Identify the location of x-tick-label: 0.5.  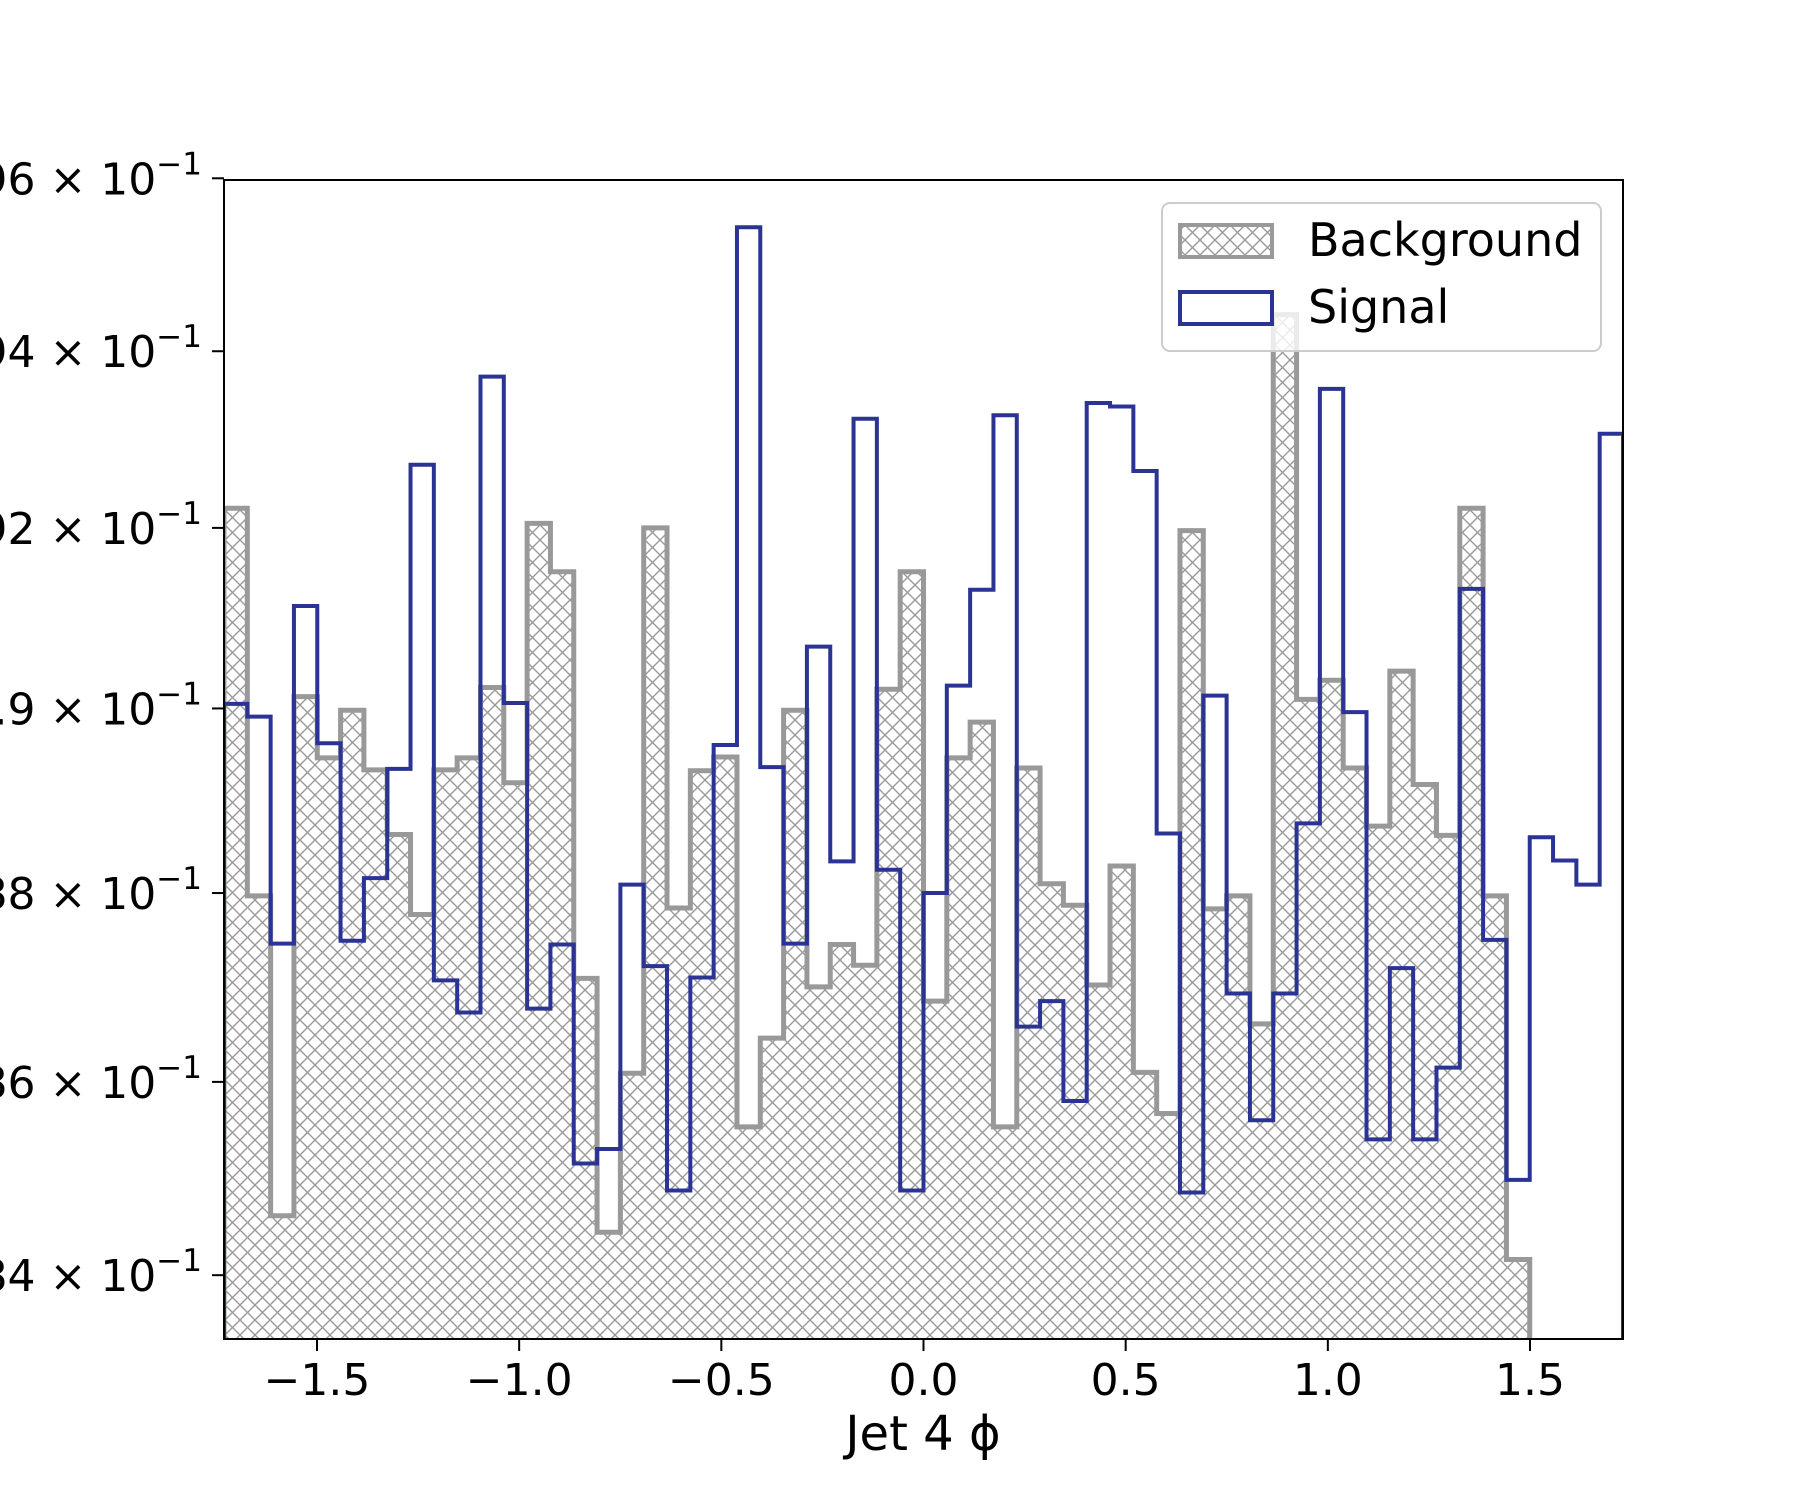
(1126, 1380).